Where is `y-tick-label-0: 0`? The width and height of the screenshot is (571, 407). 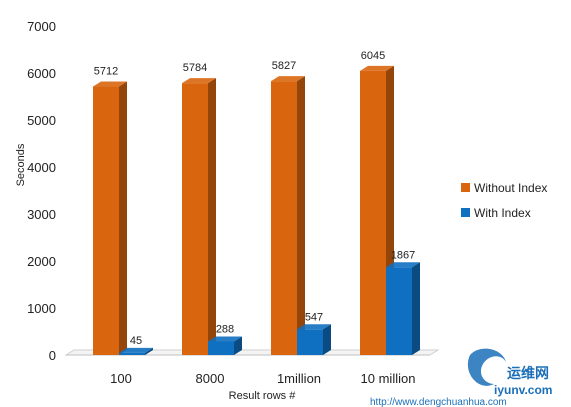
y-tick-label-0: 0 is located at coordinates (52, 355).